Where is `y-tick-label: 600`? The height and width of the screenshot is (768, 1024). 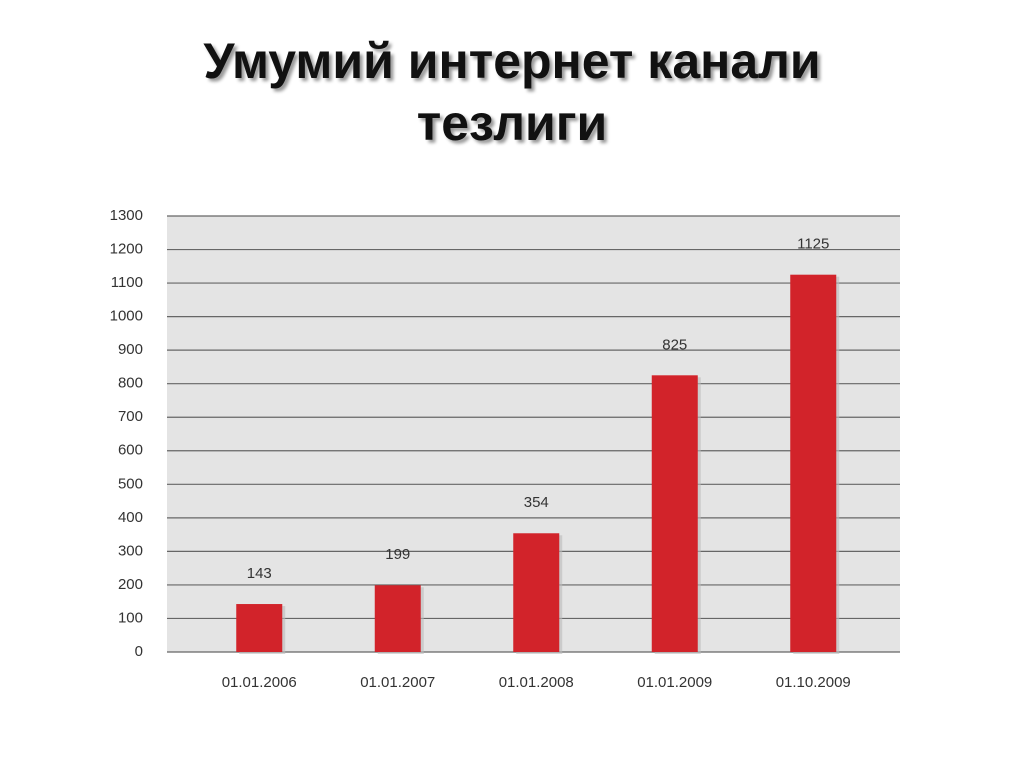
y-tick-label: 600 is located at coordinates (130, 450).